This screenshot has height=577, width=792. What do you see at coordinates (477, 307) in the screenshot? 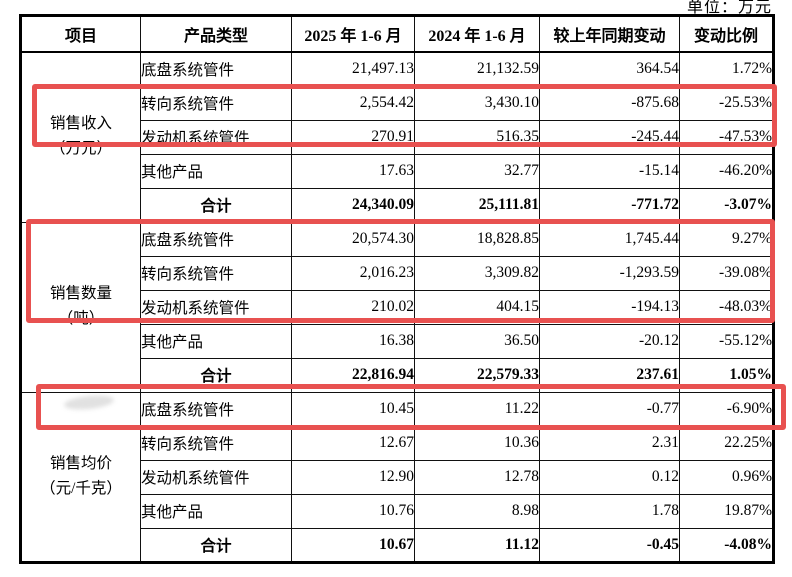
I see `value-2024: 404.15` at bounding box center [477, 307].